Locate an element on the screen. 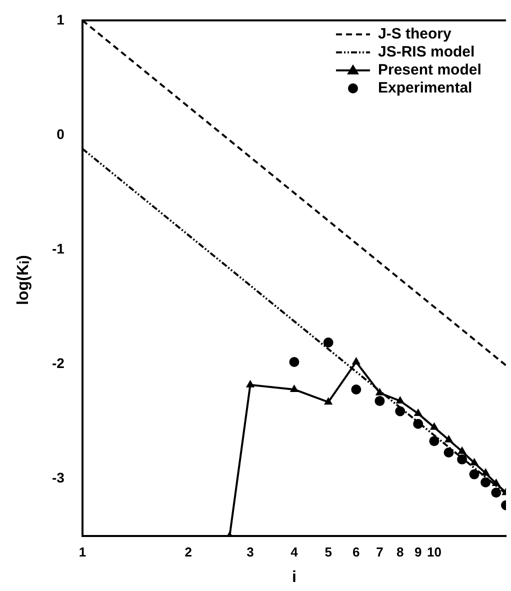  x-axis-title: i is located at coordinates (294, 577).